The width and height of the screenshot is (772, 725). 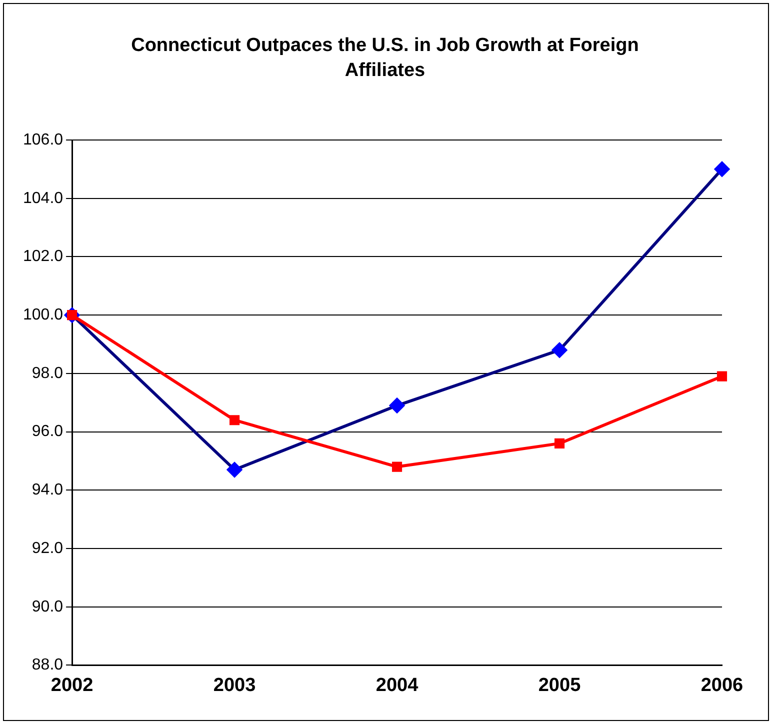 What do you see at coordinates (43, 198) in the screenshot?
I see `y-tick-label: 104.0` at bounding box center [43, 198].